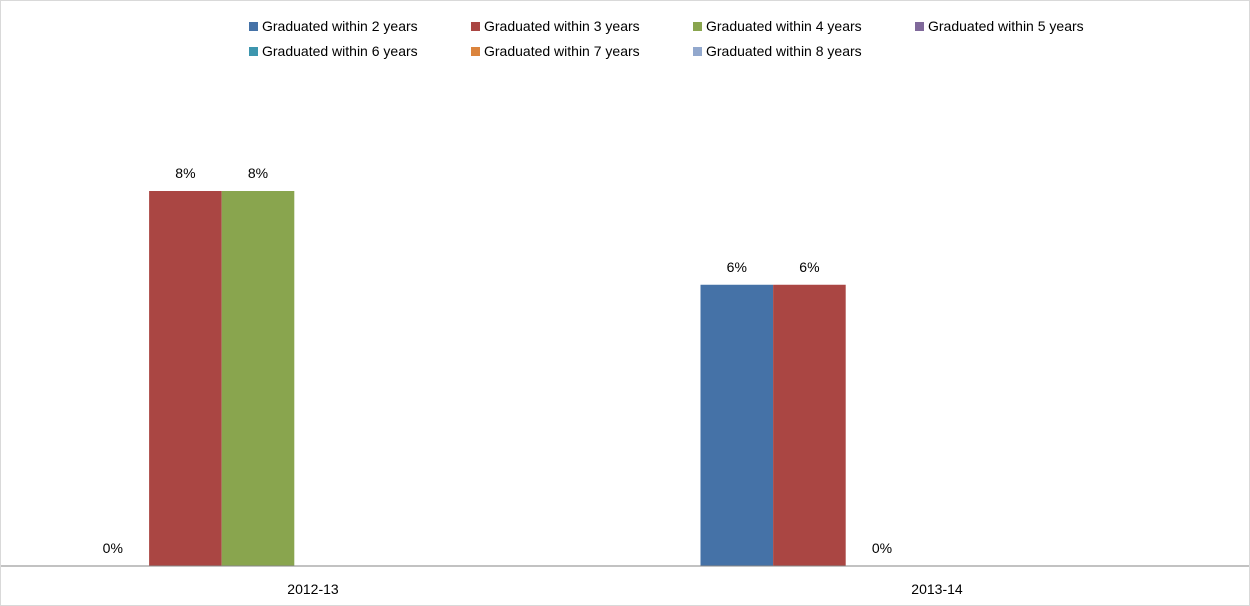 The image size is (1250, 606). I want to click on legend-label: Graduated within 3 years, so click(562, 26).